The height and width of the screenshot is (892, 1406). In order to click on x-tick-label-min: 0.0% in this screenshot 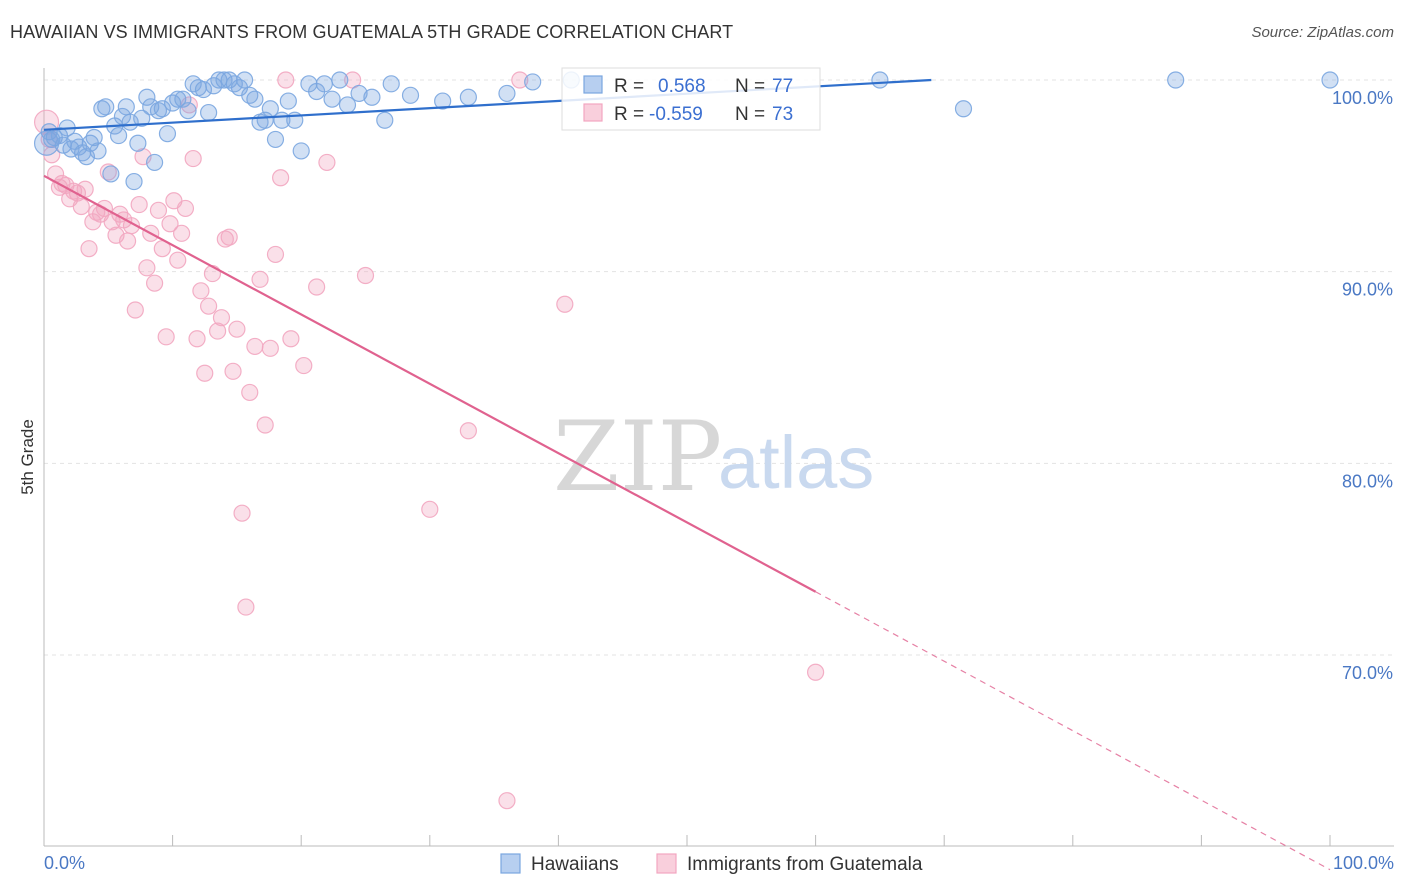, I will do `click(64, 863)`.